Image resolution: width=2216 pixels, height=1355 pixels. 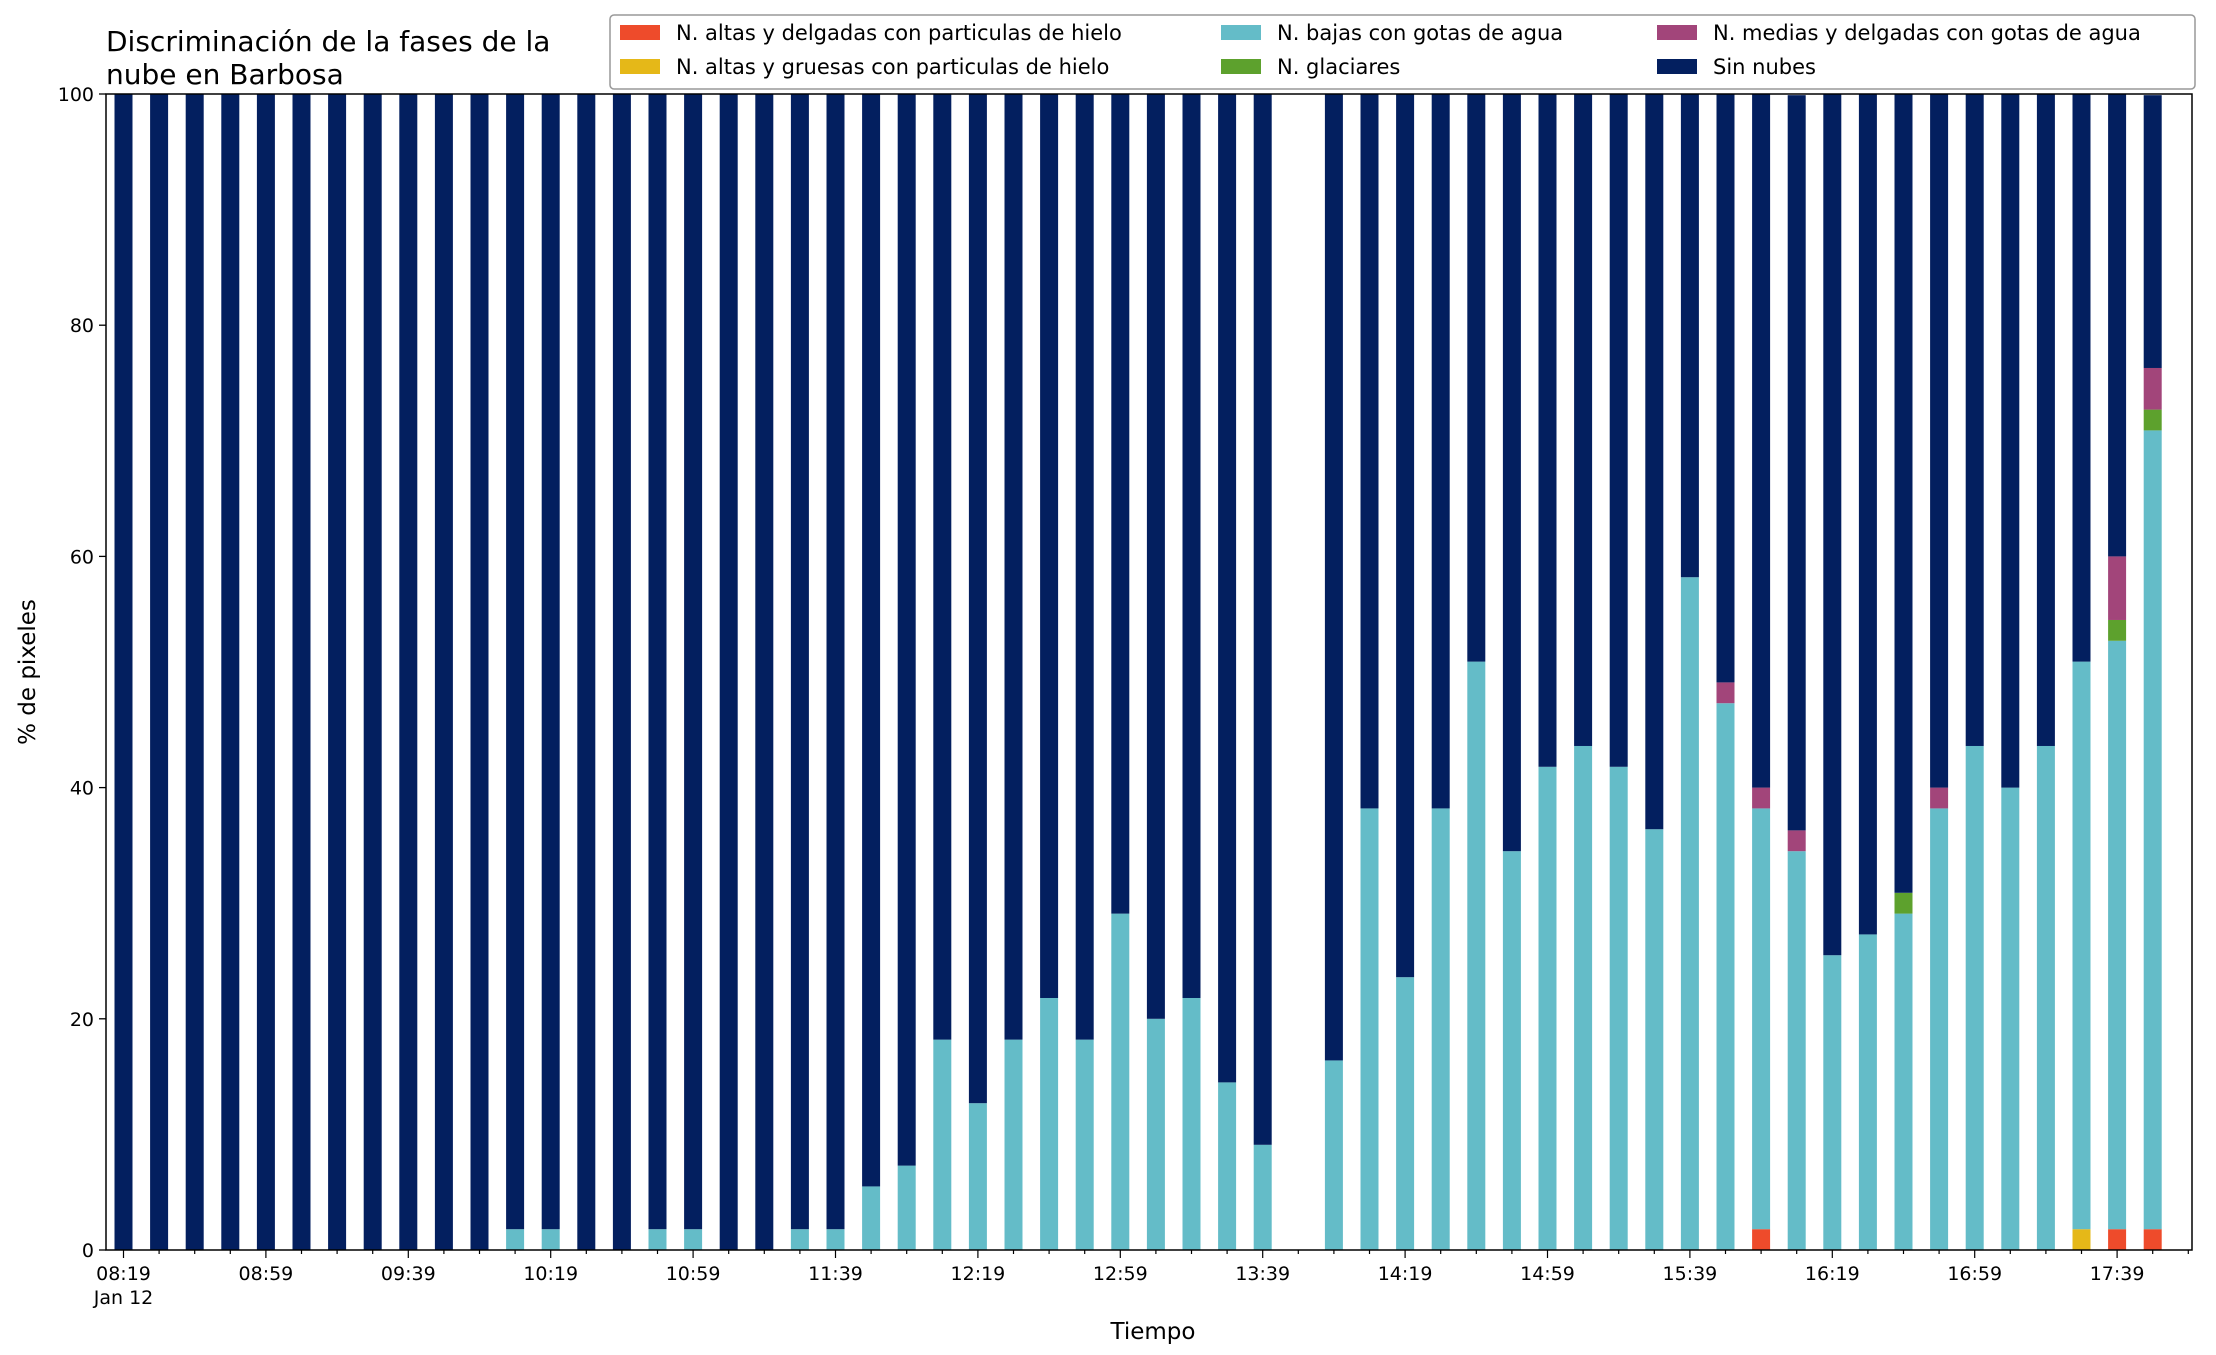 I want to click on x-tick-label: 11:39, so click(x=835, y=1274).